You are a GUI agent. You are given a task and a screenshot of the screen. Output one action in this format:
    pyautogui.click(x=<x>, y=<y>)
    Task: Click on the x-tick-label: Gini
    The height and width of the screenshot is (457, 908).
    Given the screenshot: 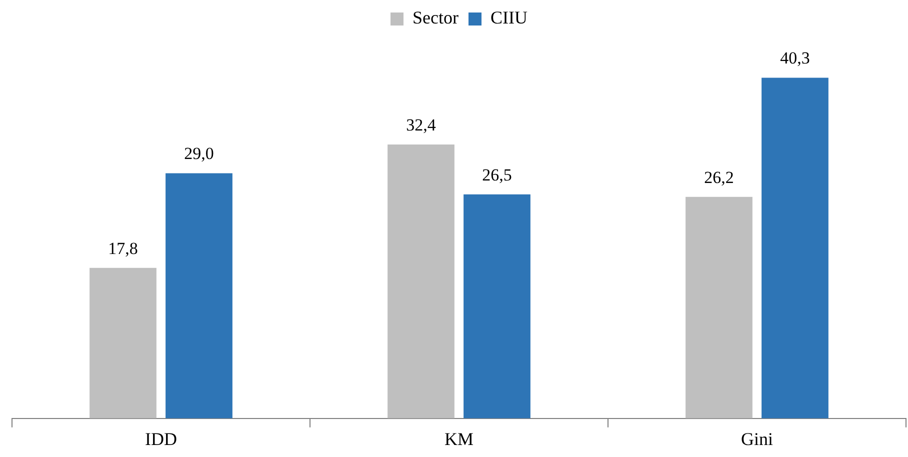 What is the action you would take?
    pyautogui.click(x=757, y=438)
    